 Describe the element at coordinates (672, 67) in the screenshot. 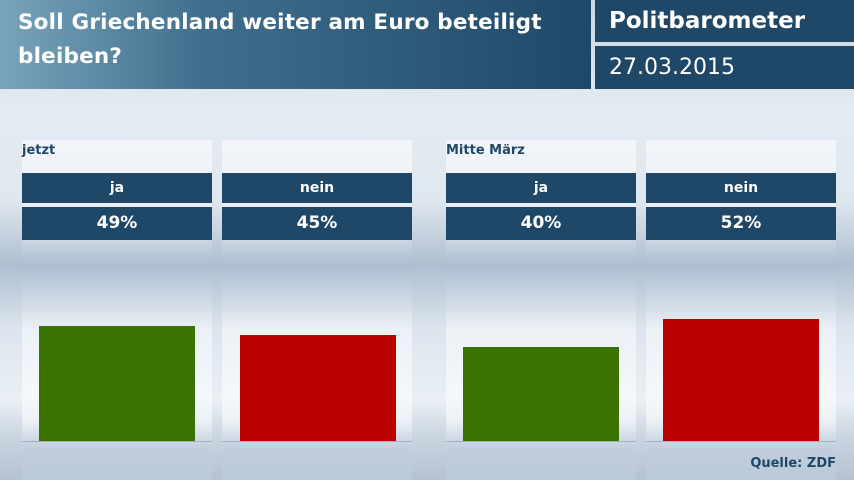

I see `date-label: 27.03.2015` at that location.